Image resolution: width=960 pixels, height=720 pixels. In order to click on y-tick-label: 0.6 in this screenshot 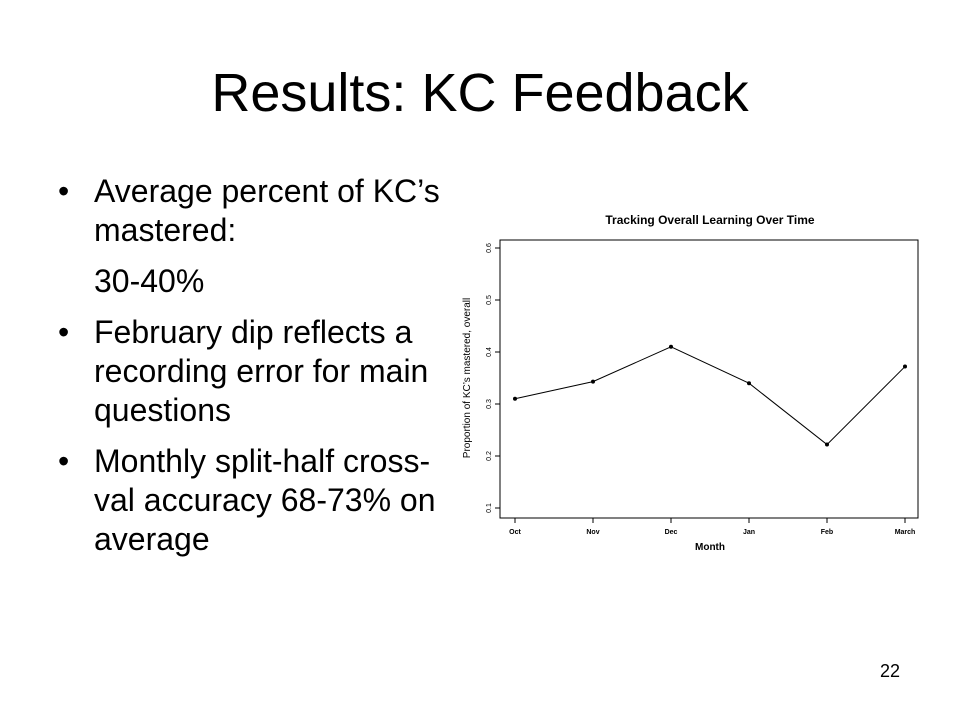, I will do `click(489, 248)`.